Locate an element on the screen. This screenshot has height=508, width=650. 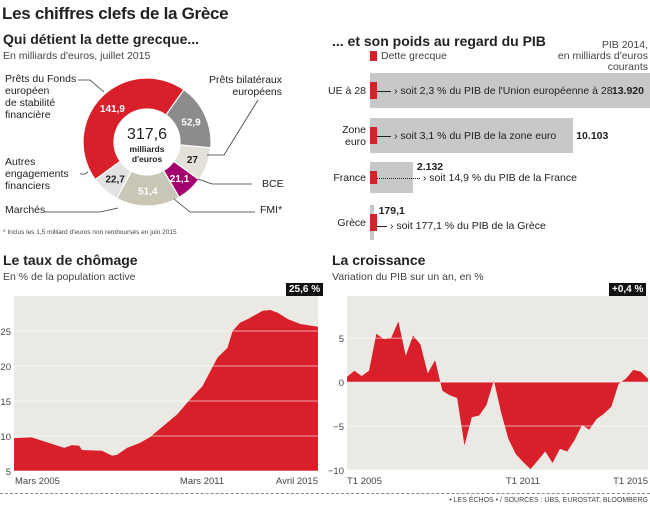
row-label: UE à 28 is located at coordinates (347, 90).